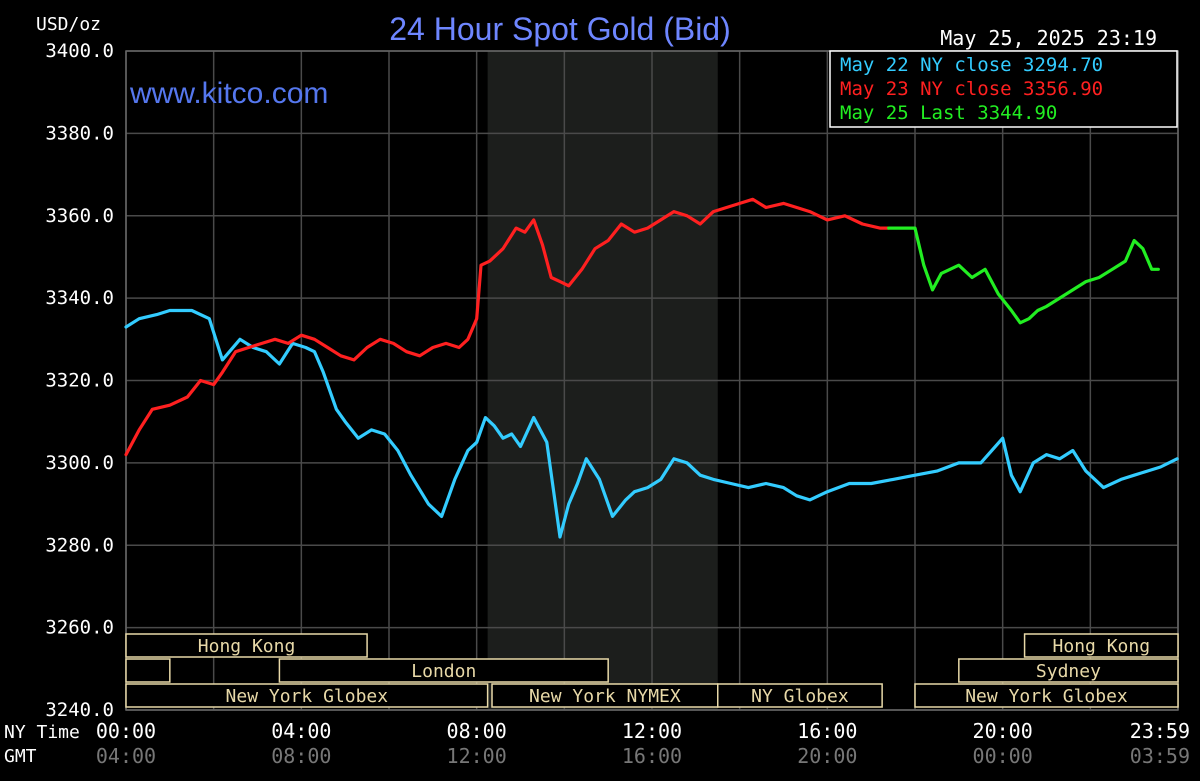 The width and height of the screenshot is (1200, 781). Describe the element at coordinates (68, 24) in the screenshot. I see `y-axis-unit-label: USD/oz` at that location.